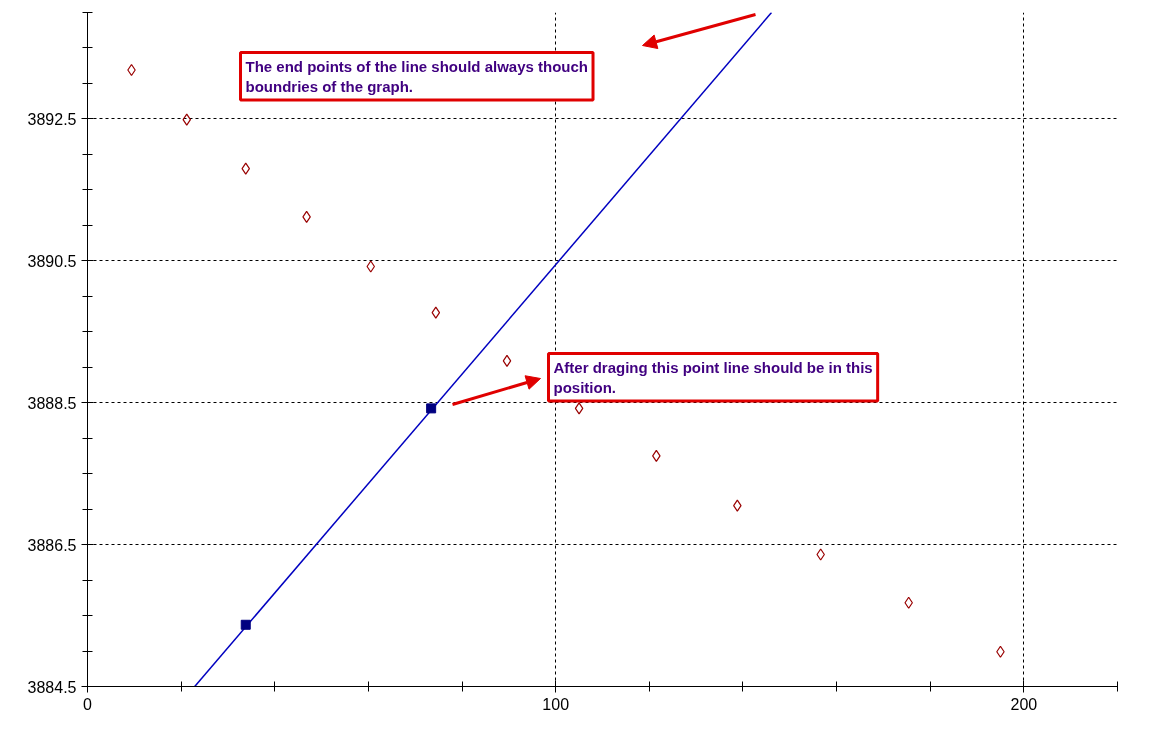 Image resolution: width=1152 pixels, height=733 pixels. Describe the element at coordinates (52, 261) in the screenshot. I see `y-tick-label: 3890.5` at that location.